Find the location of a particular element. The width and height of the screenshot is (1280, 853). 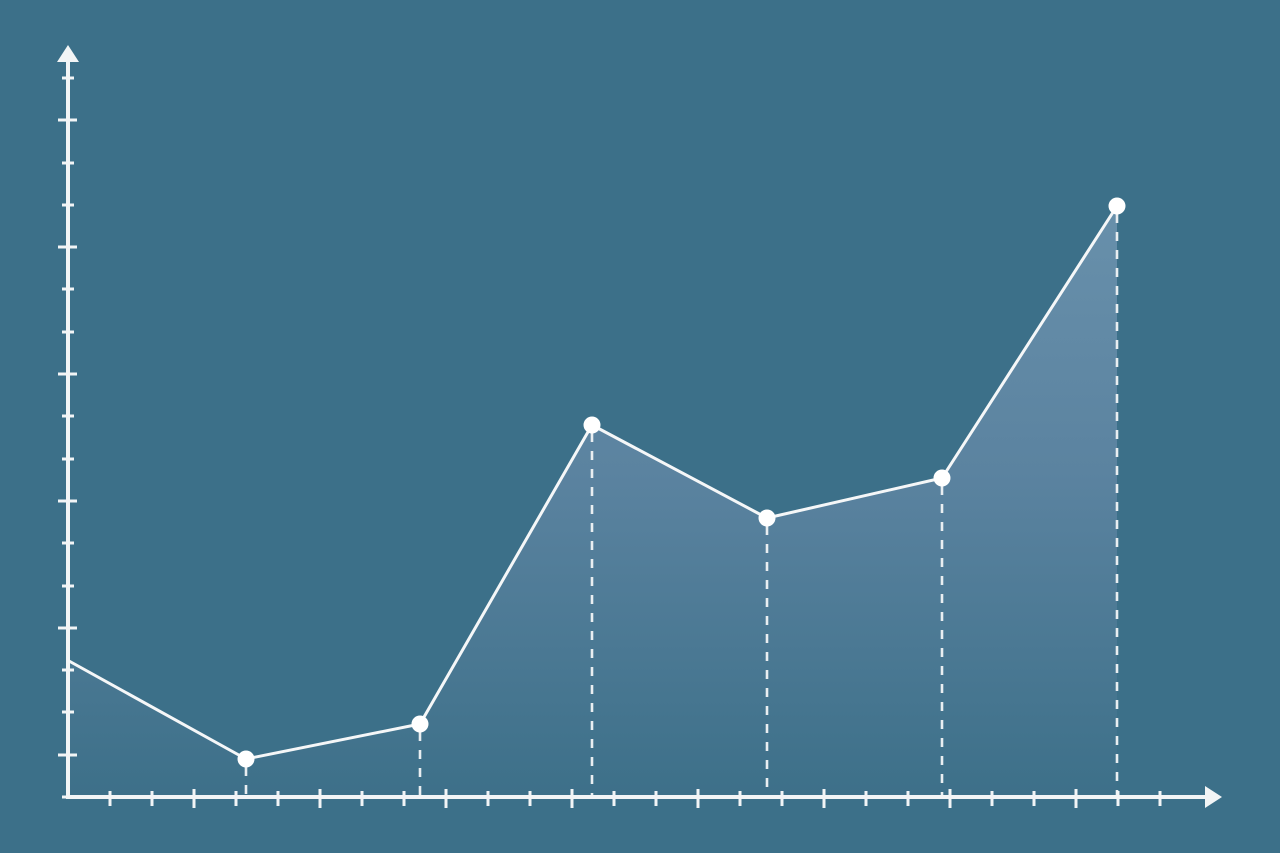

x-axis-ticks-group is located at coordinates (635, 798).